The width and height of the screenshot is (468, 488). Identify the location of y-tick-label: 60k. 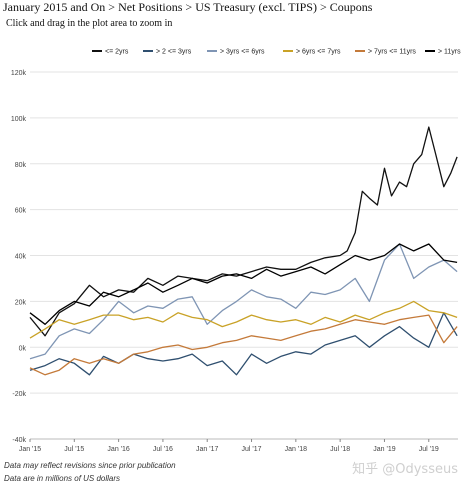
(21, 211).